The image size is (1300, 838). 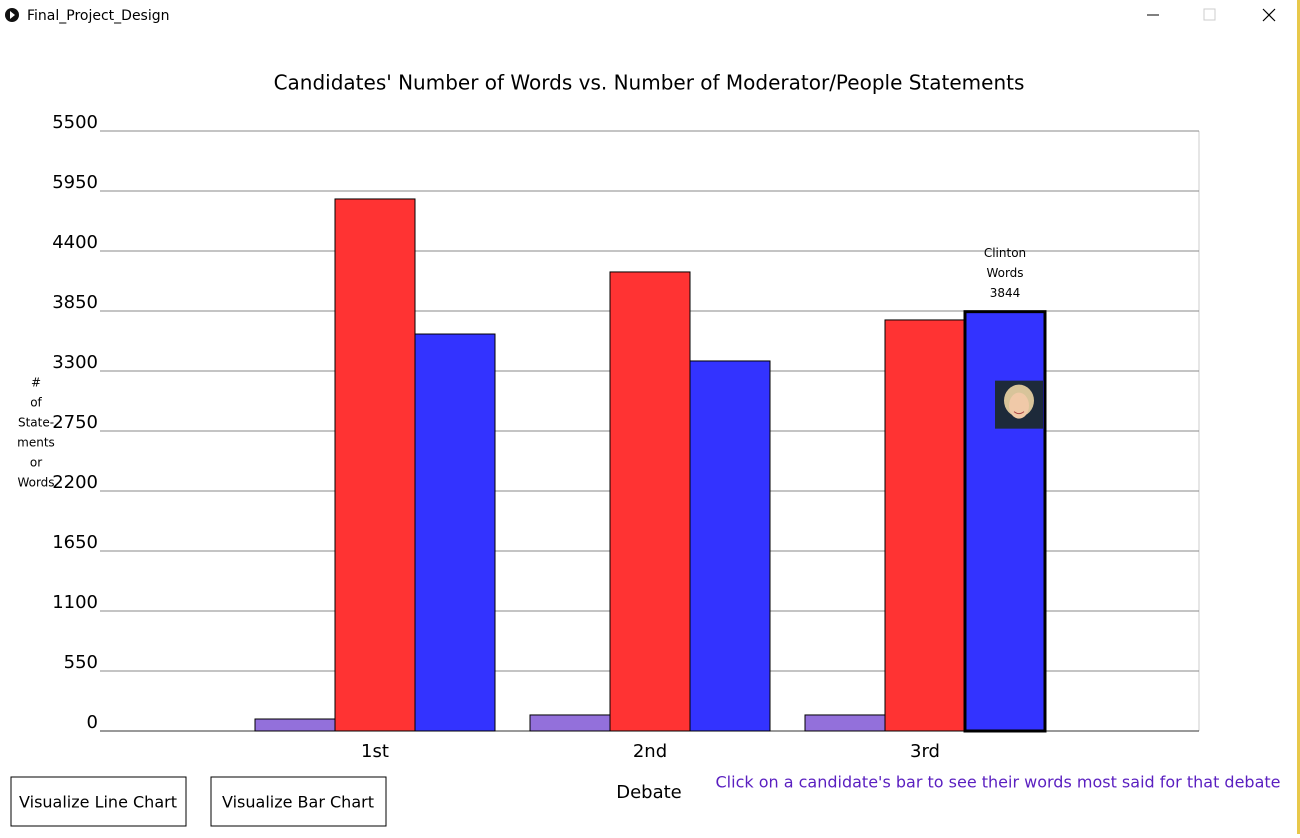 What do you see at coordinates (36, 463) in the screenshot?
I see `y-axis-label: or` at bounding box center [36, 463].